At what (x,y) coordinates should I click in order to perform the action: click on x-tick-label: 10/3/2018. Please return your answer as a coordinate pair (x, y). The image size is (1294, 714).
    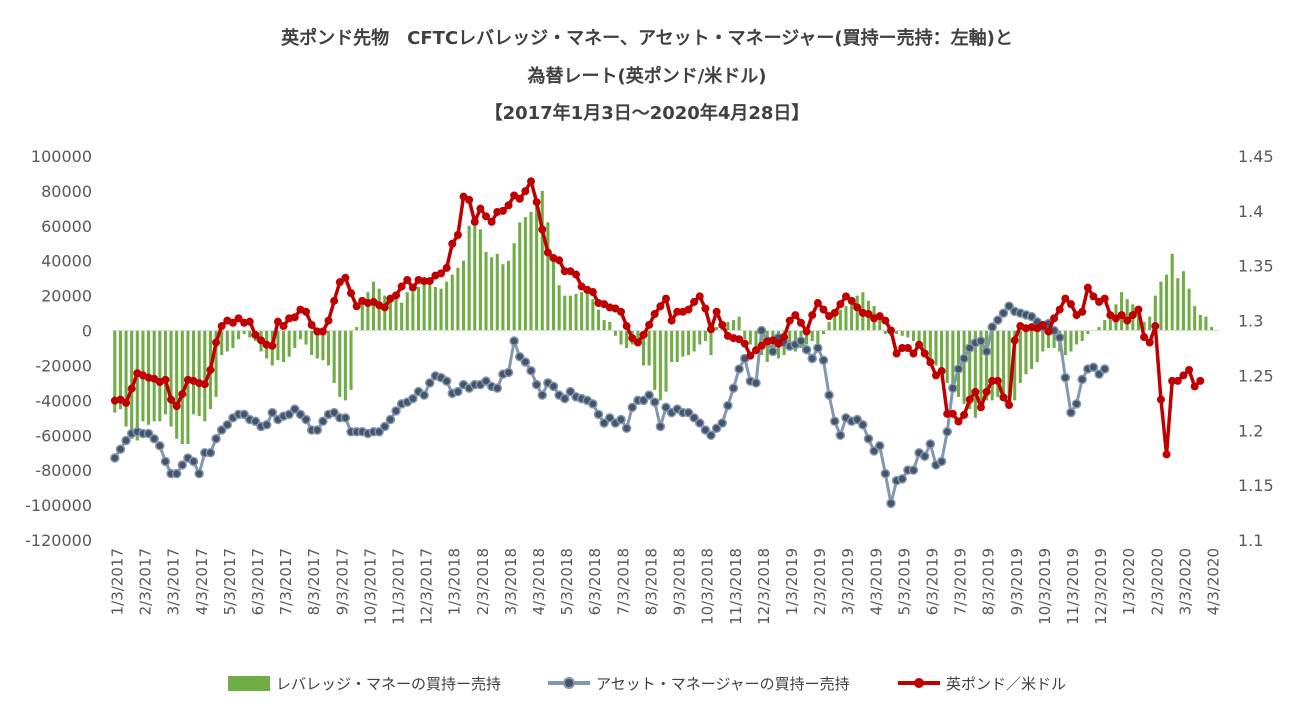
    Looking at the image, I should click on (708, 586).